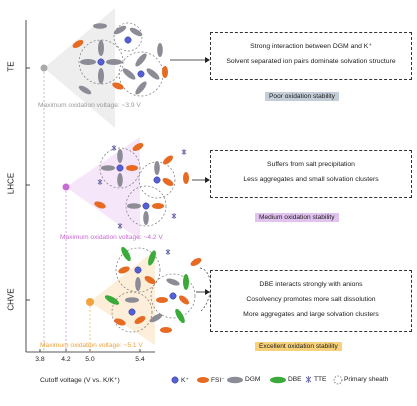  Describe the element at coordinates (11, 66) in the screenshot. I see `row-label-te: TE` at that location.